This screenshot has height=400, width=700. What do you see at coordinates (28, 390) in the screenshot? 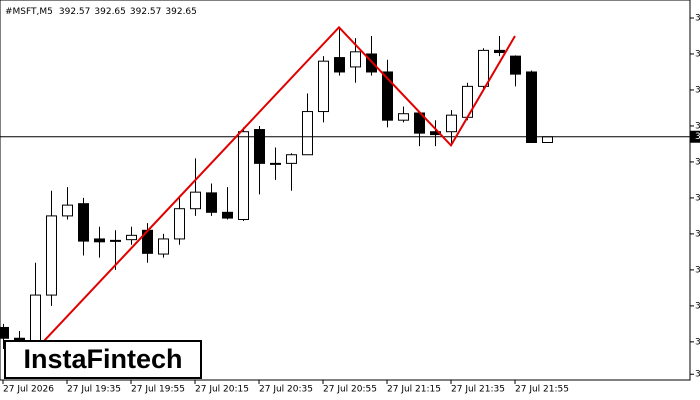
I see `x-tick-label: 27 Jul 2026` at bounding box center [28, 390].